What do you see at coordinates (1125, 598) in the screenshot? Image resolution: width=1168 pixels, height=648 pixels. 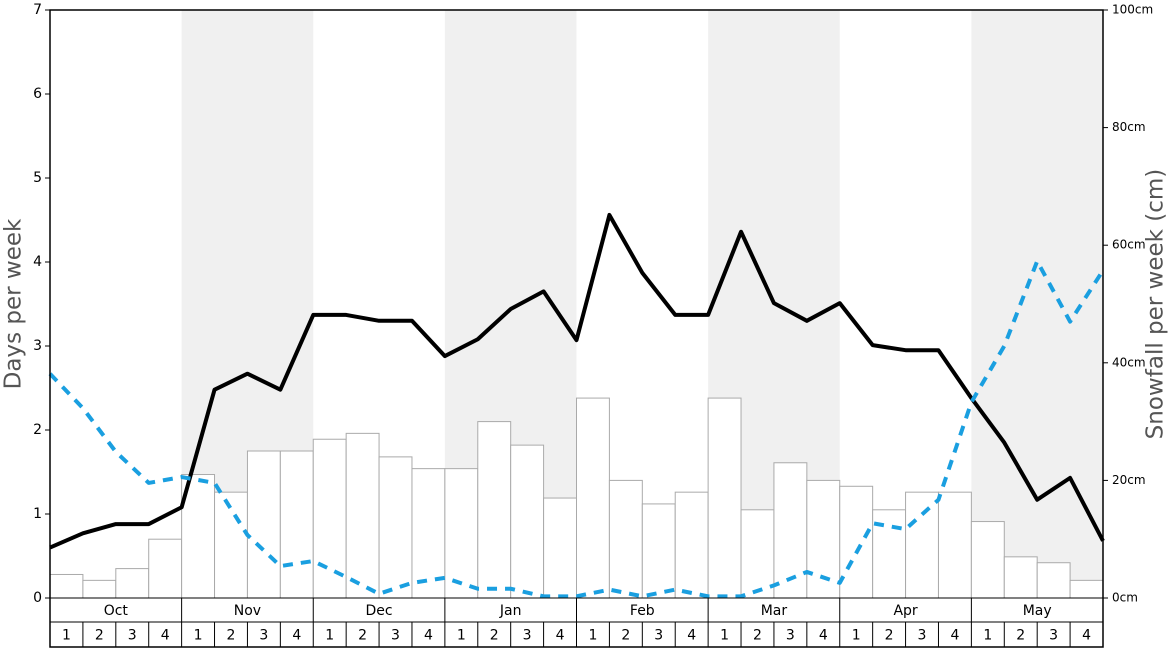 I see `y2-tick-label: 0cm` at bounding box center [1125, 598].